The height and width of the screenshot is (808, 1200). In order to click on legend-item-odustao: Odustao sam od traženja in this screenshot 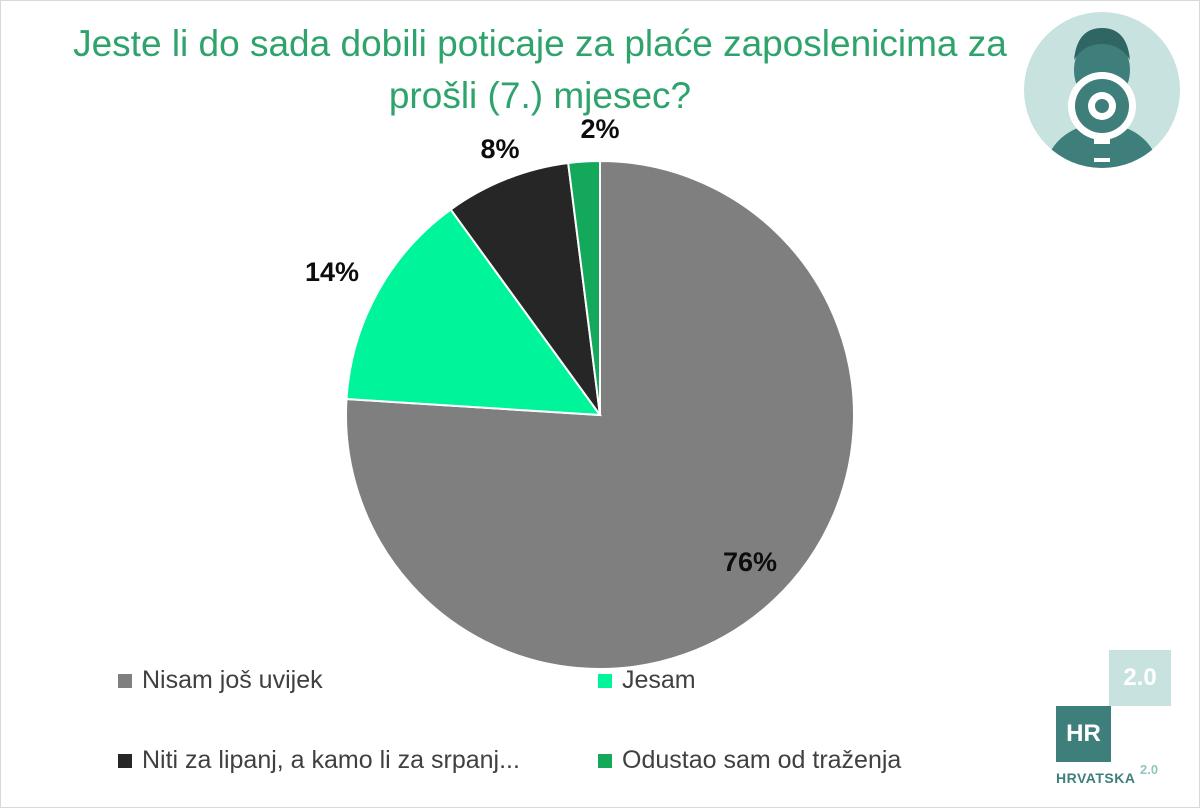, I will do `click(749, 760)`.